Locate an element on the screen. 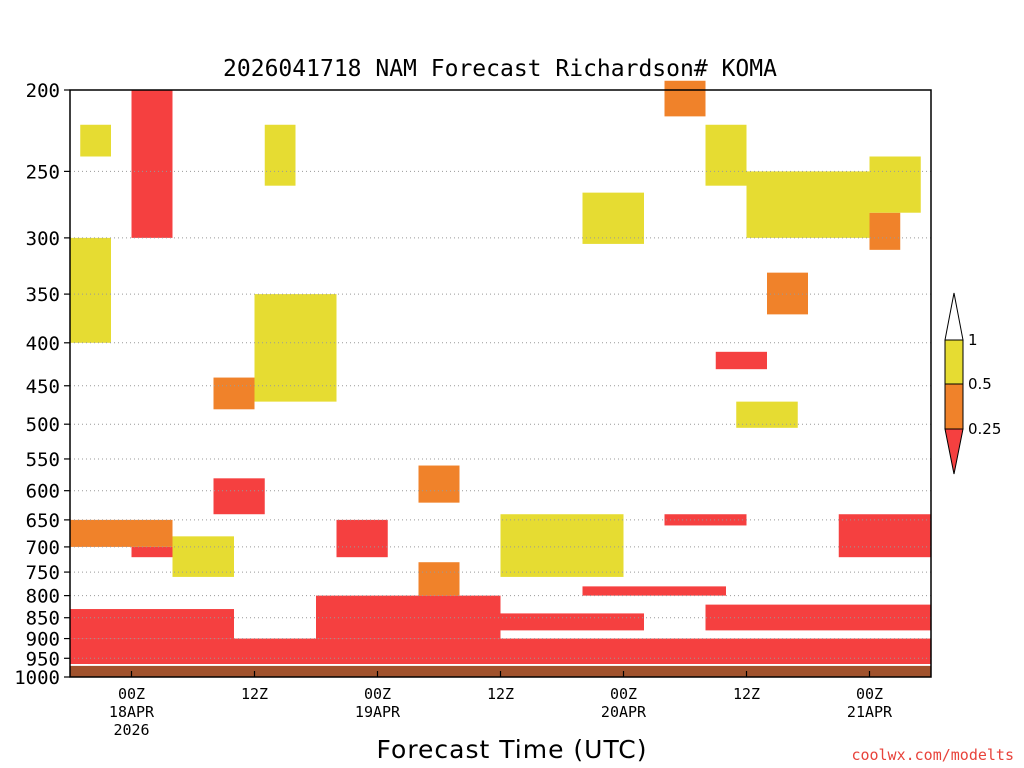  y-tick-label: 500 is located at coordinates (43, 425).